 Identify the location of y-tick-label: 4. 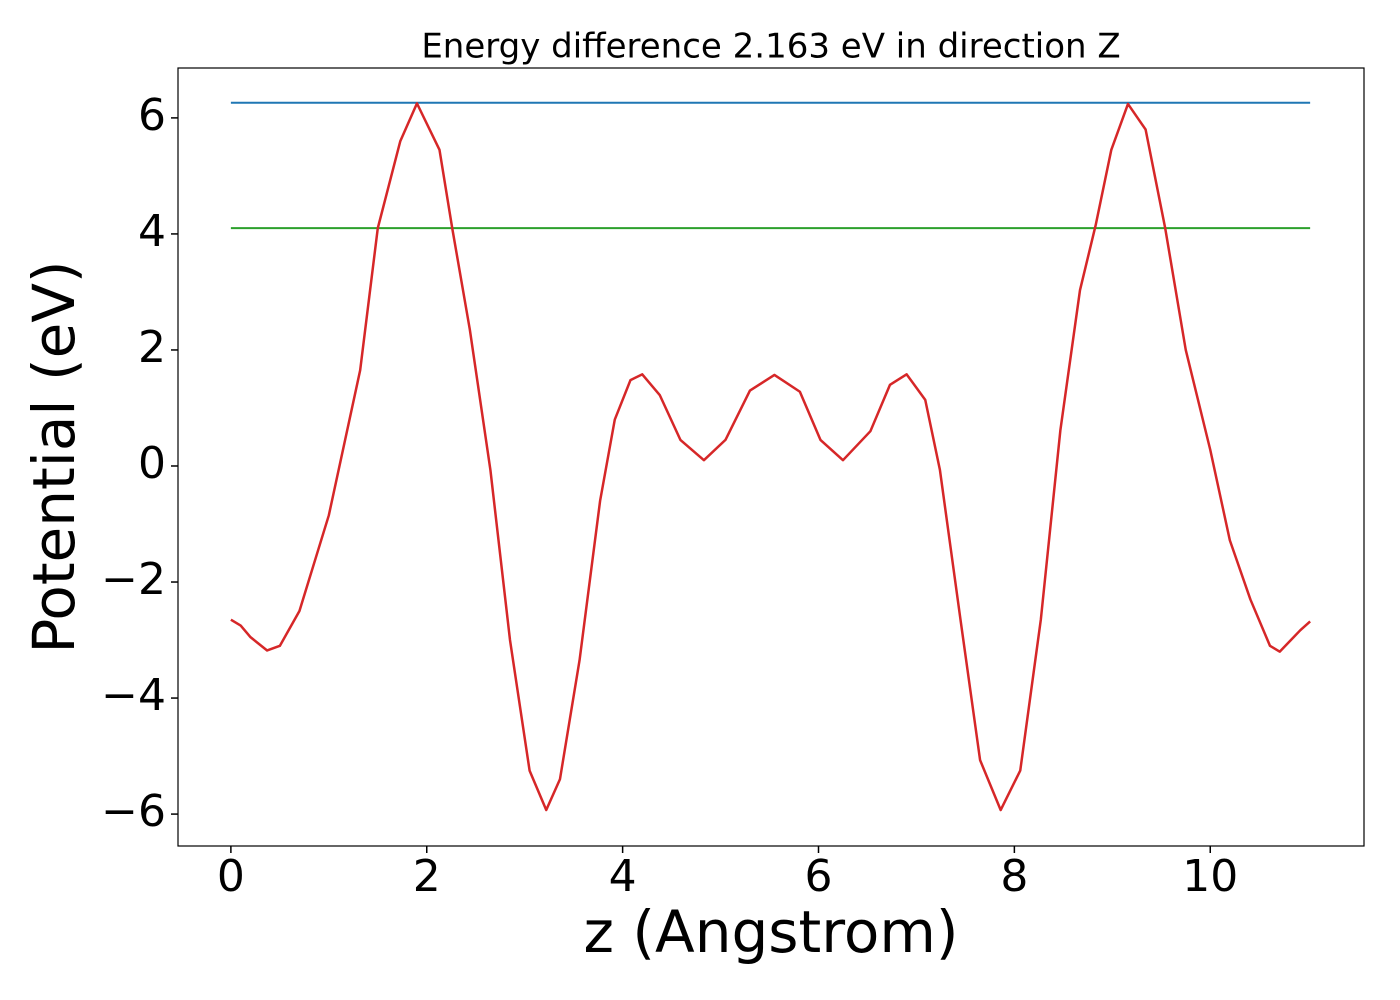
(152, 231).